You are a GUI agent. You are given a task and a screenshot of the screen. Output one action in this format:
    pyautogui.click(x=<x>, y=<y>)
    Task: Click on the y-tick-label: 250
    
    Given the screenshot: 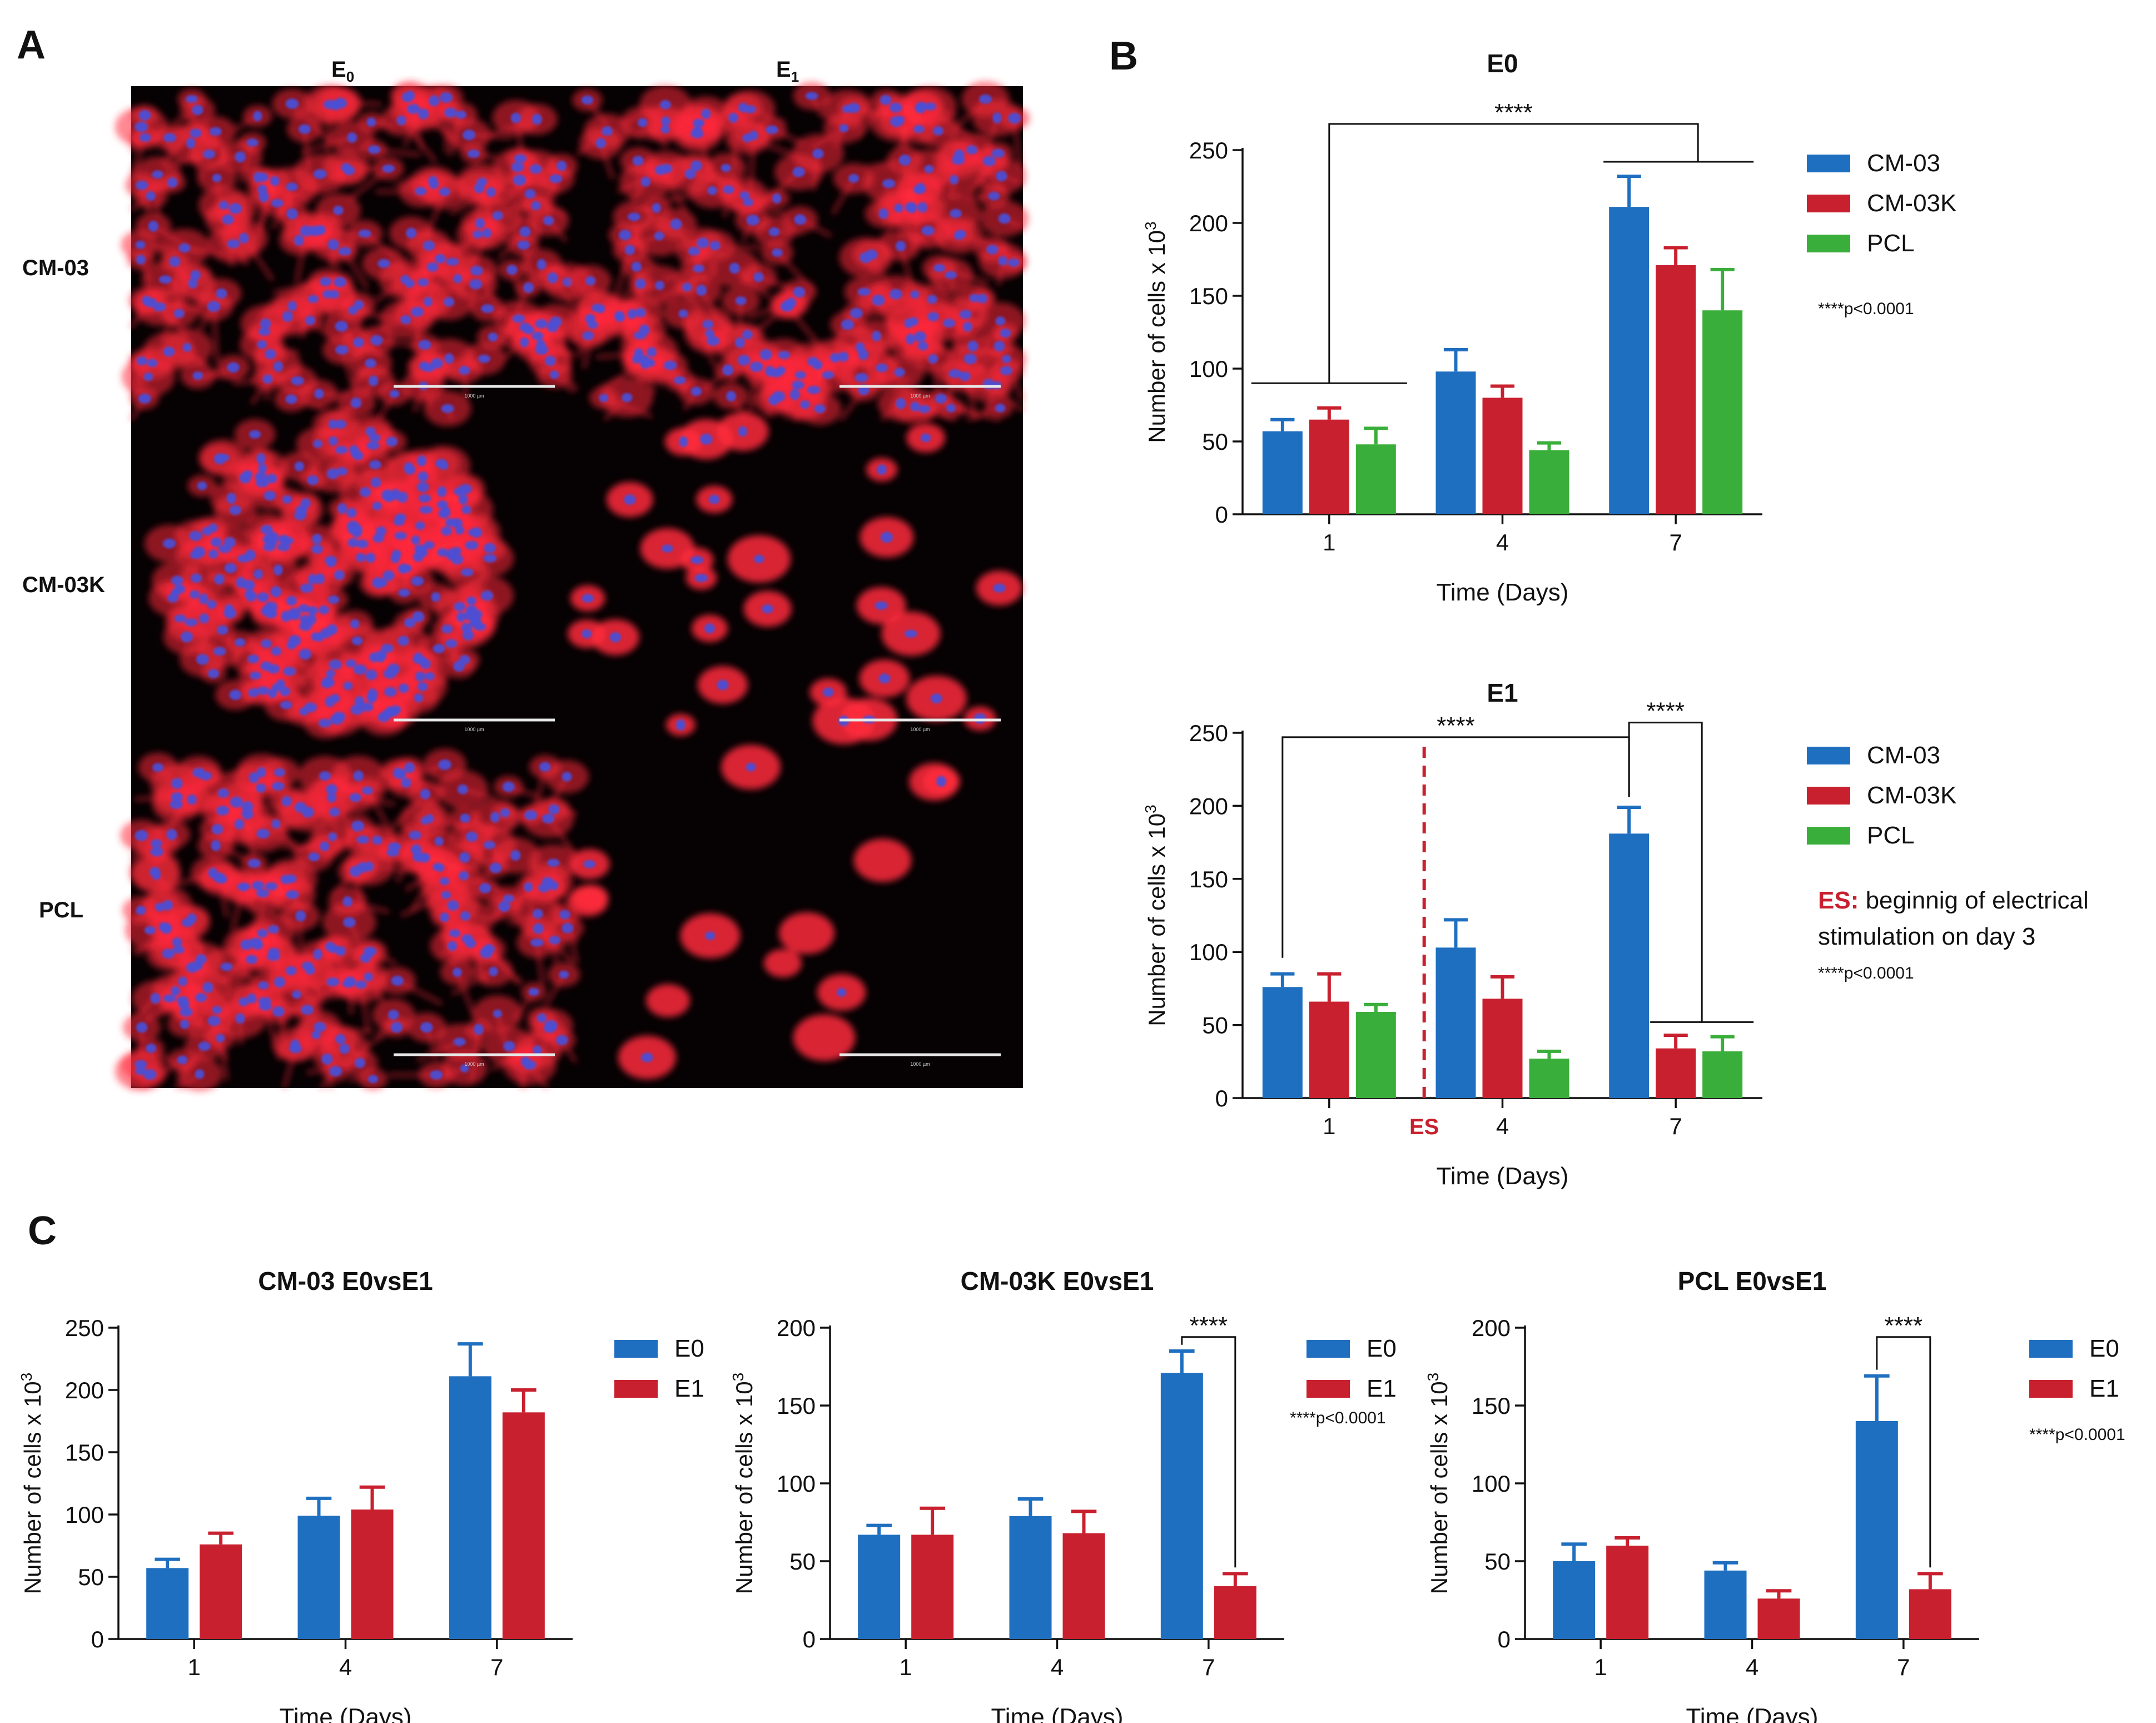 What is the action you would take?
    pyautogui.click(x=1208, y=733)
    